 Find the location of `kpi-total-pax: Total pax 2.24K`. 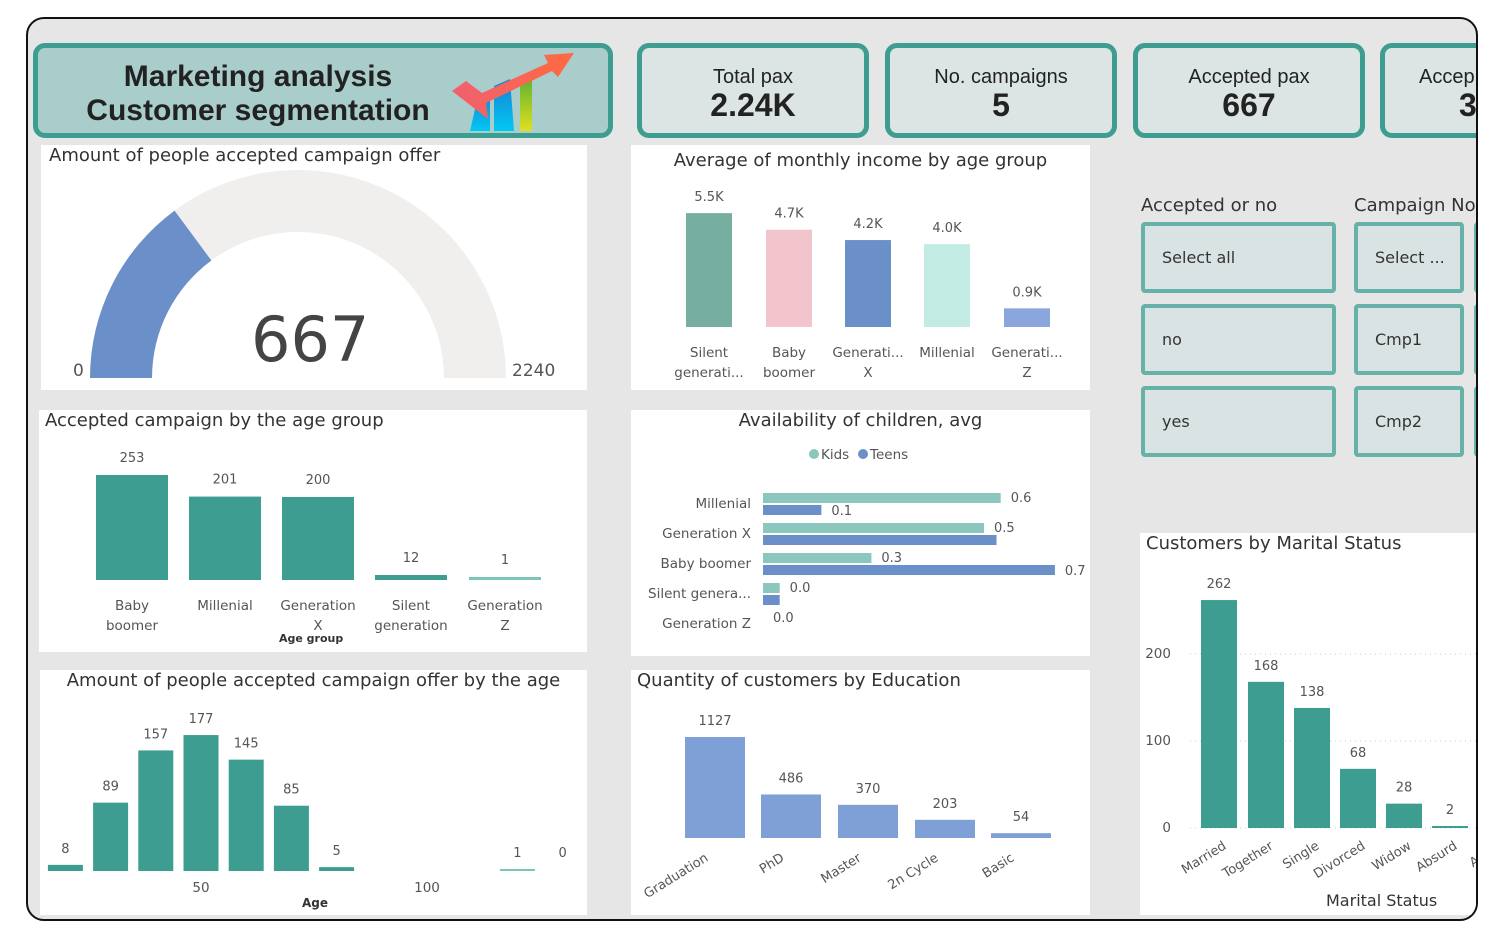

kpi-total-pax: Total pax 2.24K is located at coordinates (753, 90).